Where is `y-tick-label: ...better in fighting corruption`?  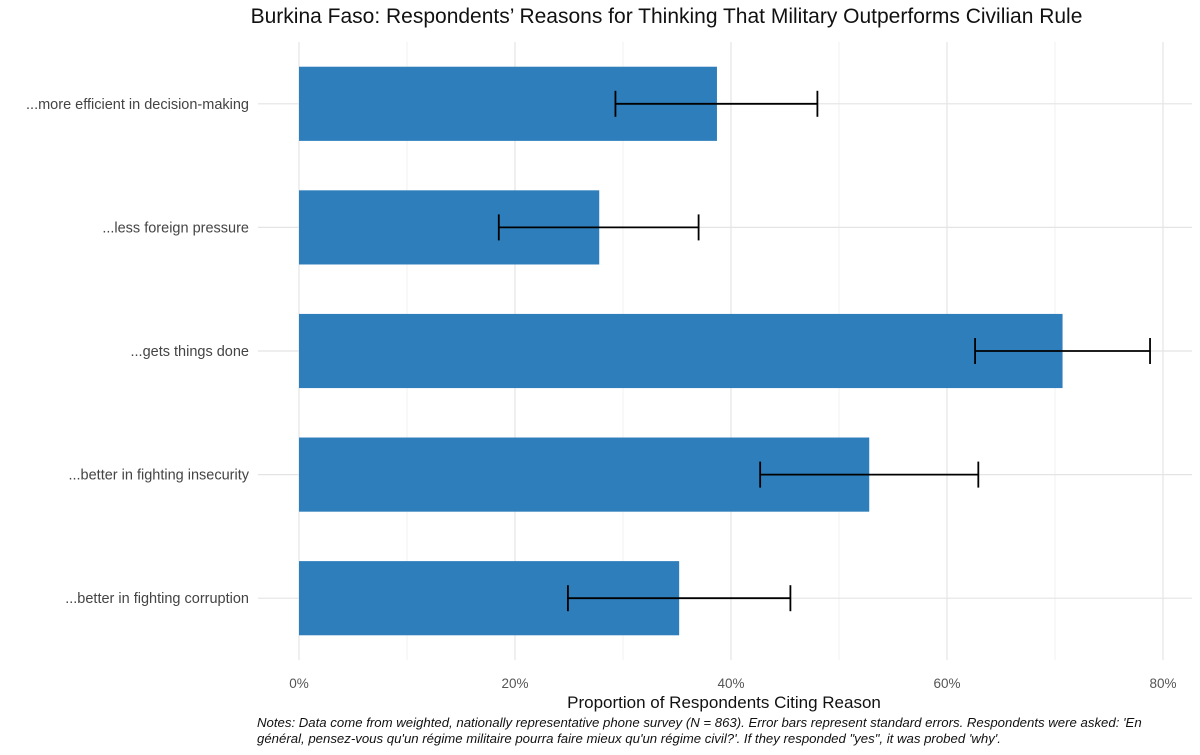 y-tick-label: ...better in fighting corruption is located at coordinates (157, 599).